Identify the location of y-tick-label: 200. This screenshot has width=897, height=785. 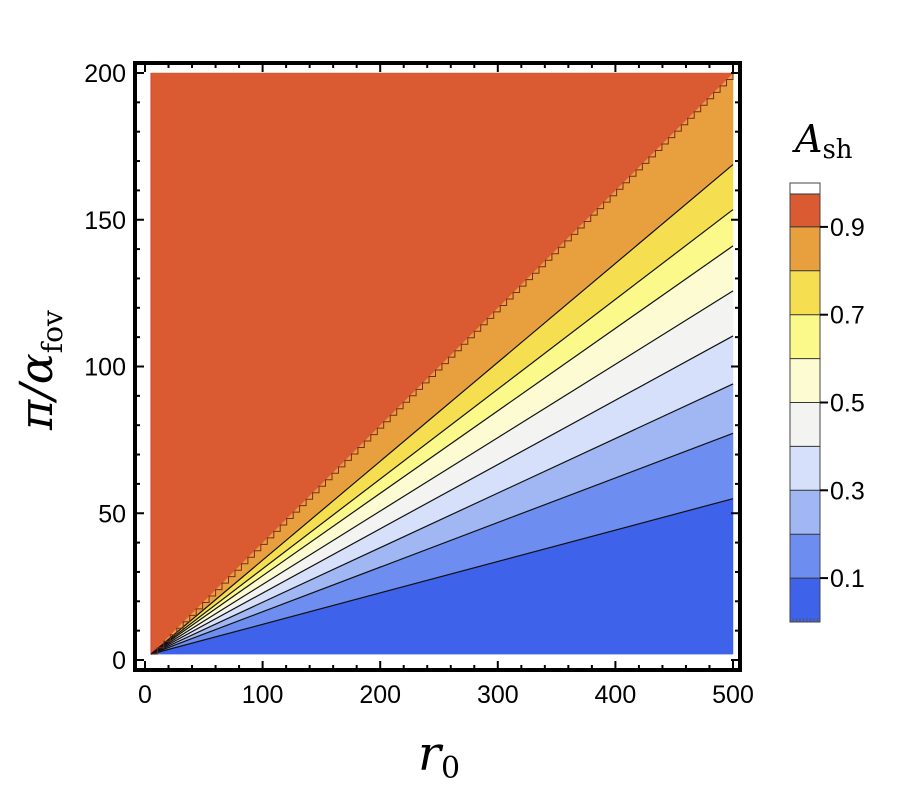
(105, 74).